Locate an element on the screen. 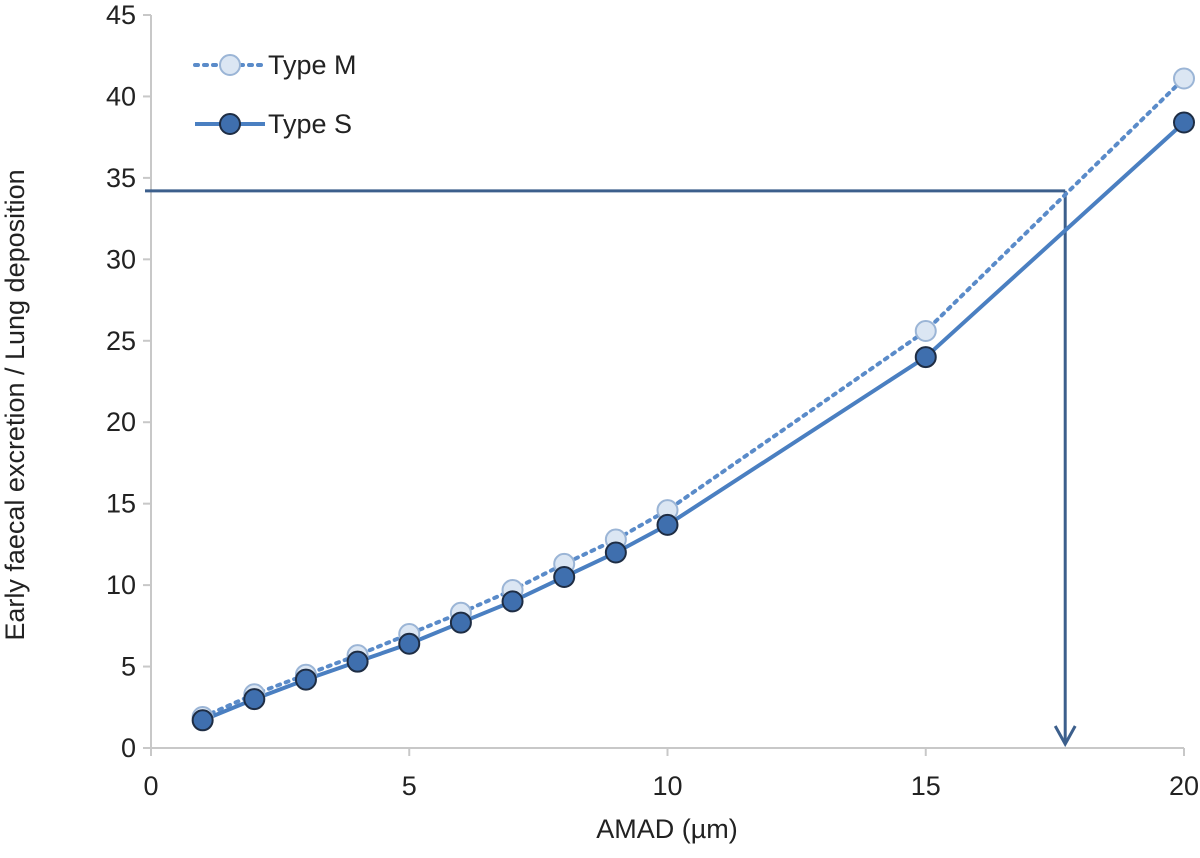  x-tick-label: 15 is located at coordinates (926, 786).